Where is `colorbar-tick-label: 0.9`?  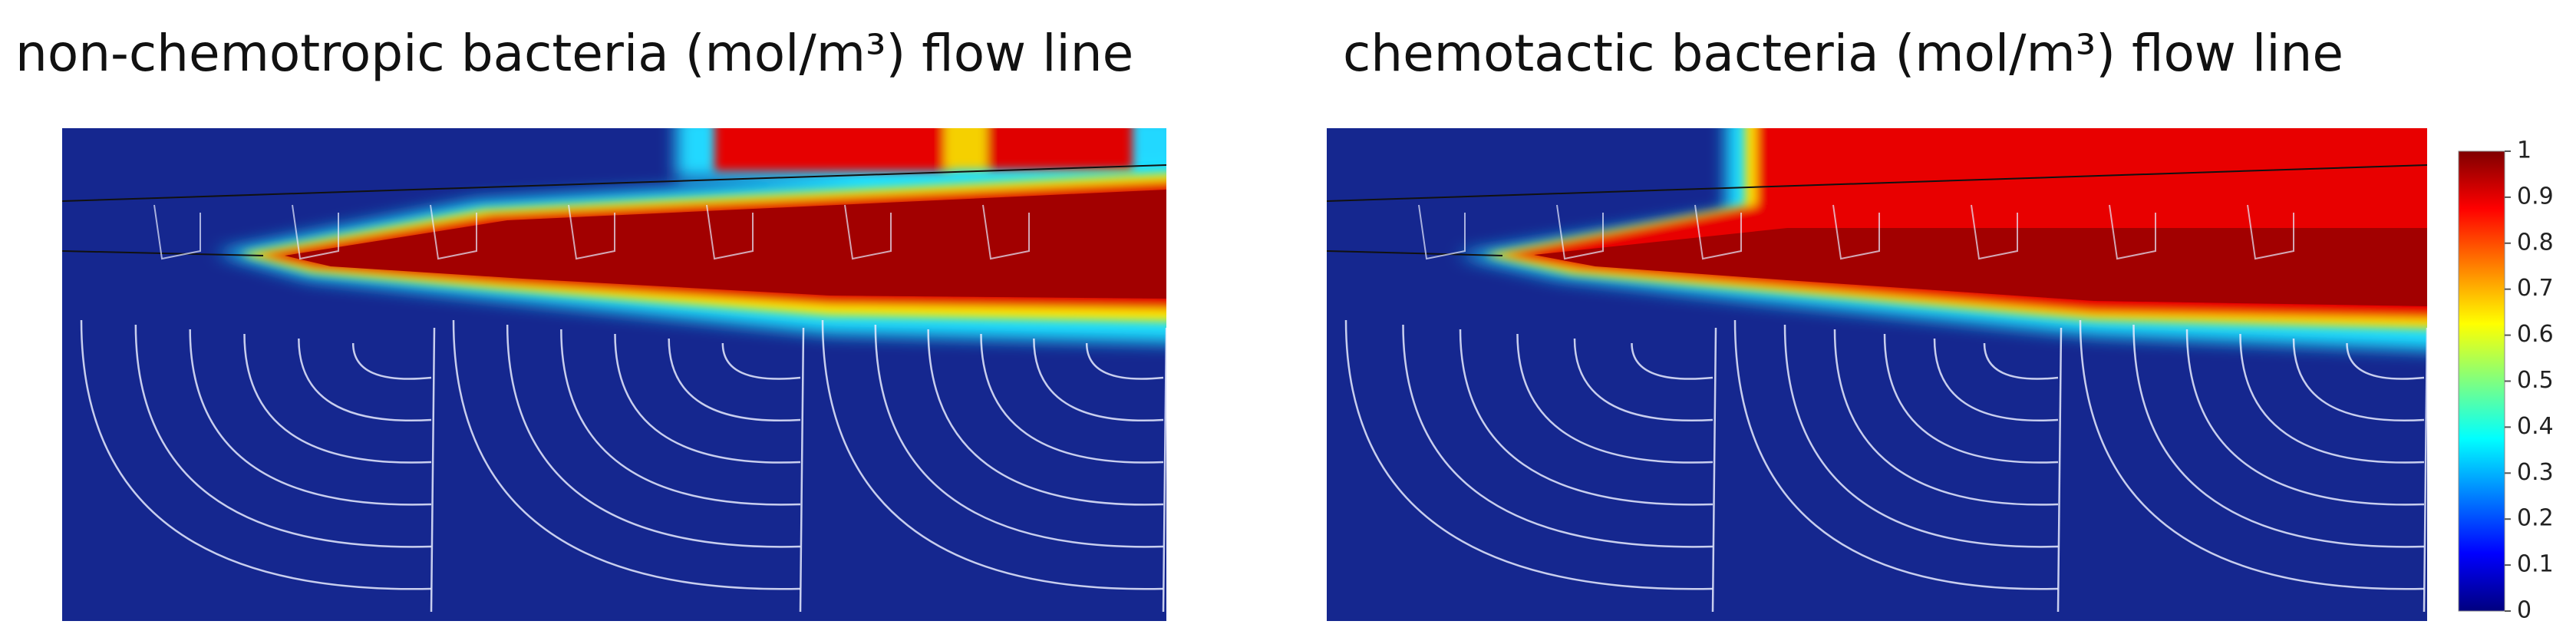 colorbar-tick-label: 0.9 is located at coordinates (2535, 196).